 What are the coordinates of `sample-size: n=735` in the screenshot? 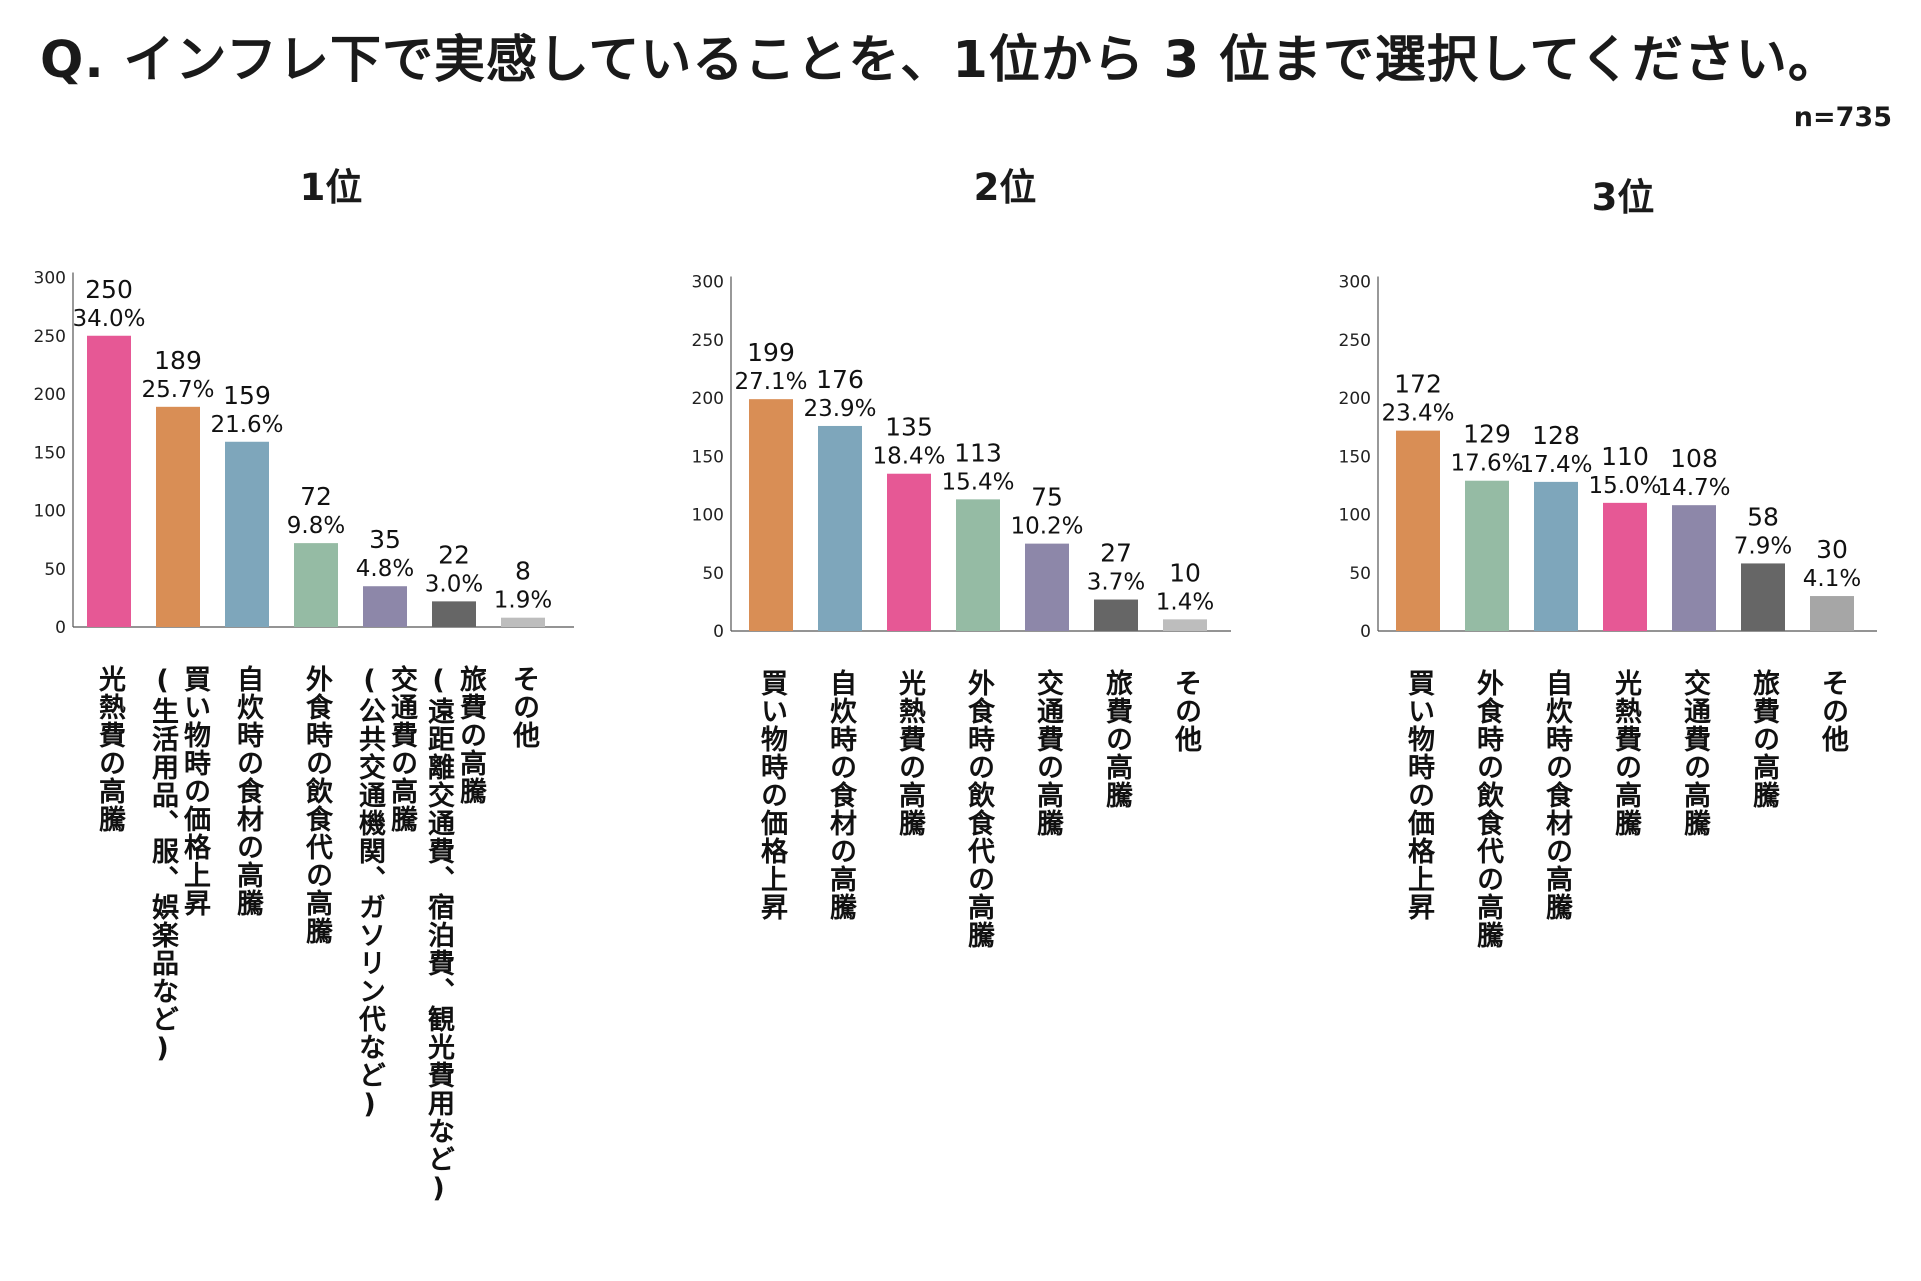 It's located at (1842, 117).